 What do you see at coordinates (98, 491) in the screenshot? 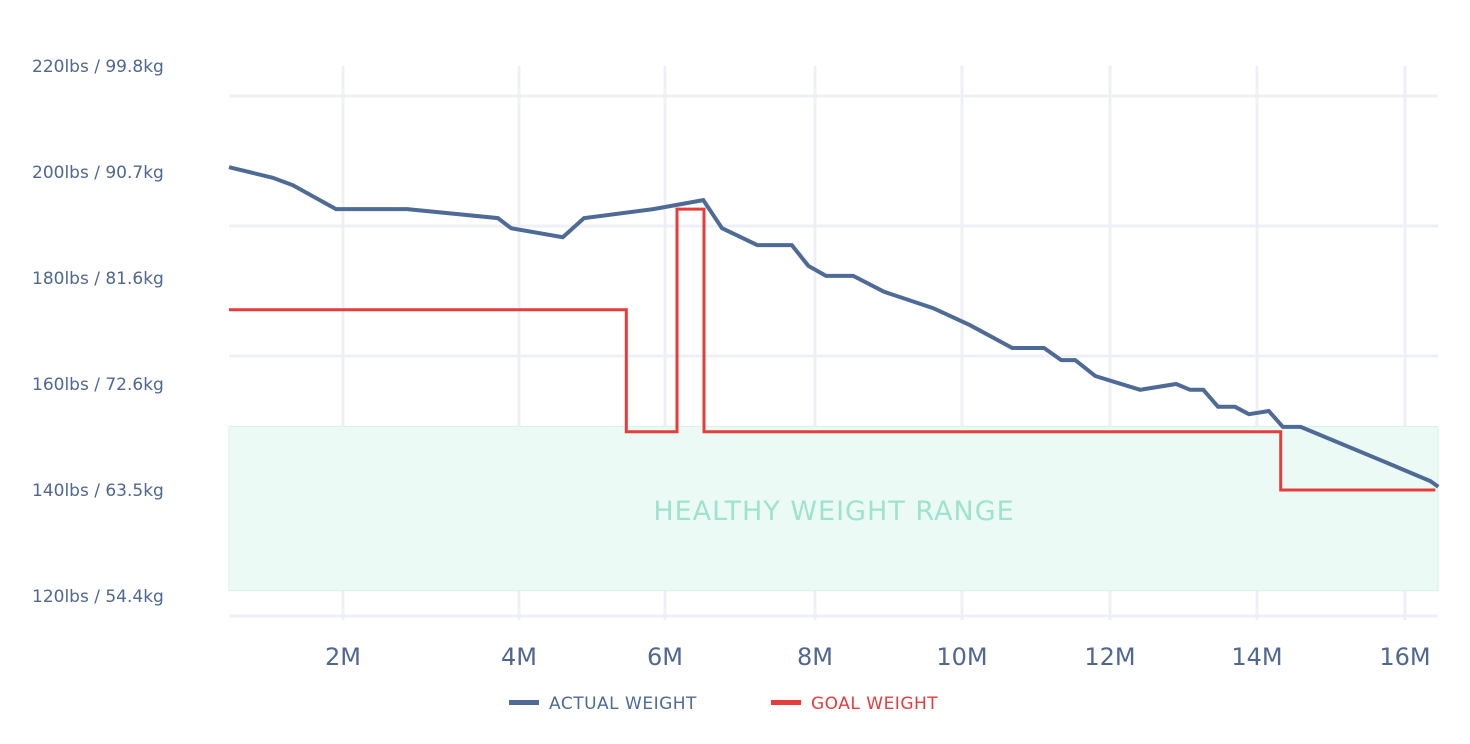
I see `y-tick-label: 140lbs / 63.5kg` at bounding box center [98, 491].